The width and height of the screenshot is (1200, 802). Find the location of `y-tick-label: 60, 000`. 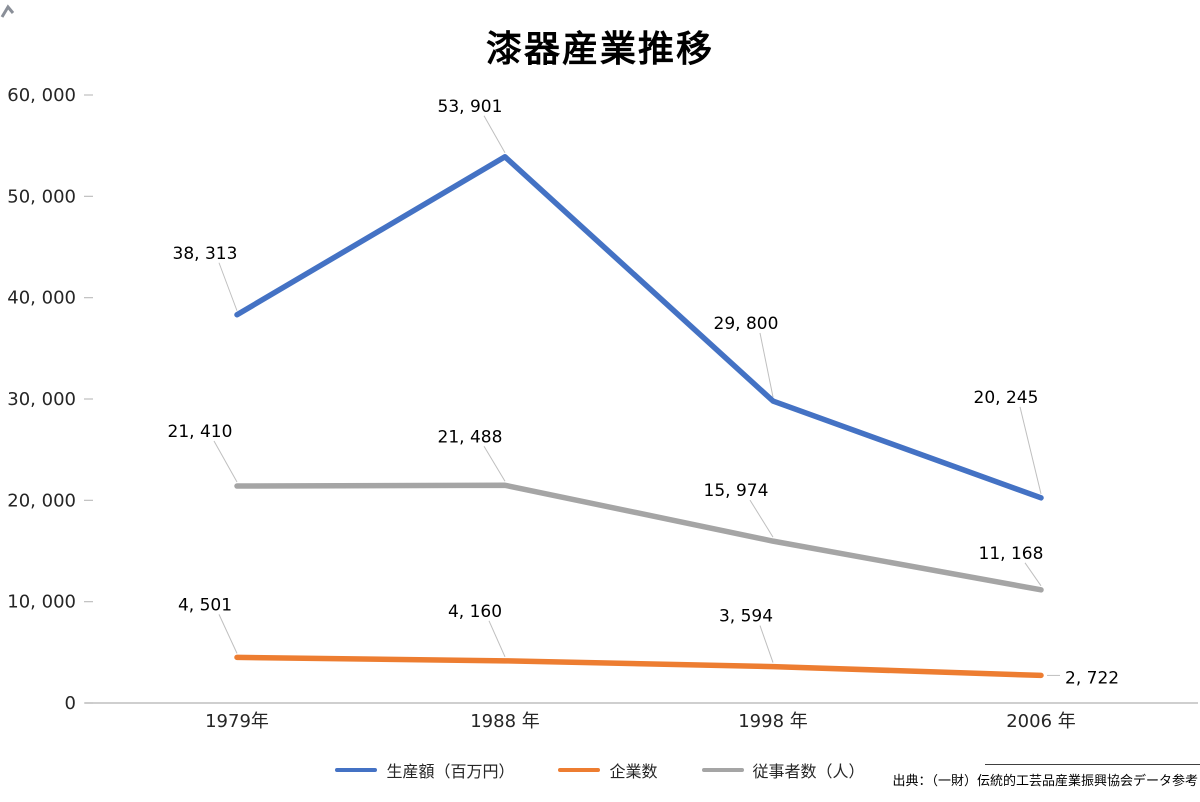

y-tick-label: 60, 000 is located at coordinates (41, 95).